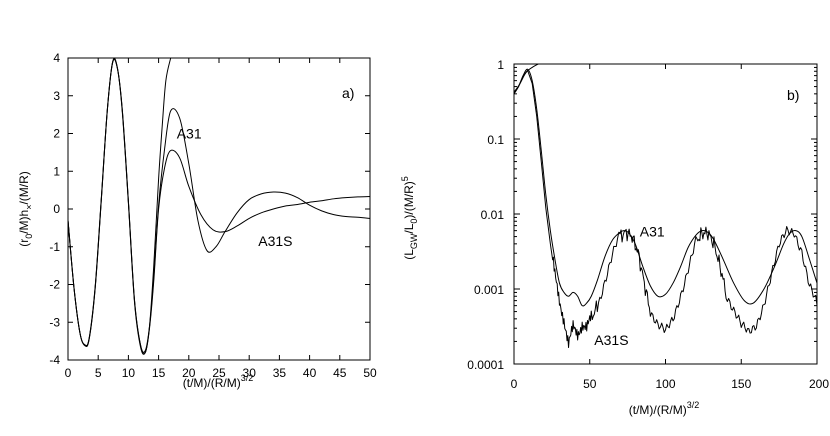 Image resolution: width=830 pixels, height=436 pixels. What do you see at coordinates (414, 221) in the screenshot?
I see `panel-b-ylabel-part-3: 0` at bounding box center [414, 221].